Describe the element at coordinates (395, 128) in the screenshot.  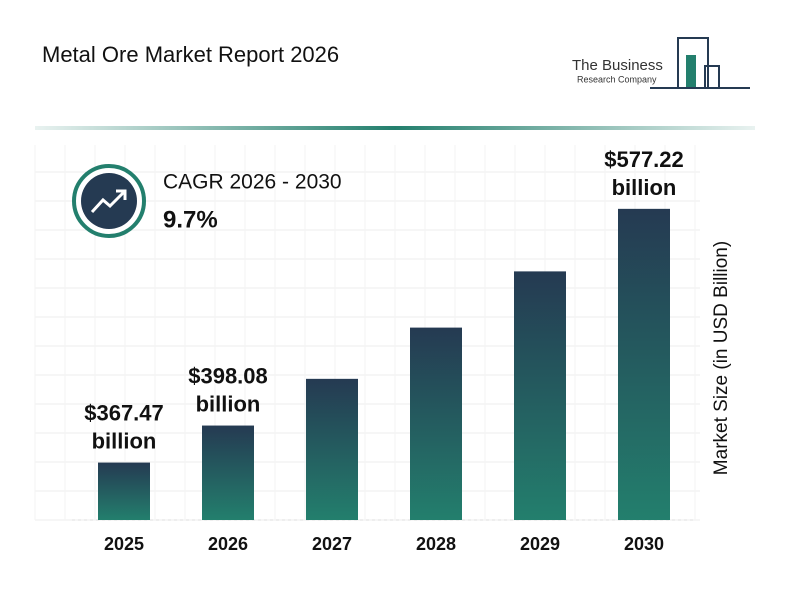
I see `divider` at that location.